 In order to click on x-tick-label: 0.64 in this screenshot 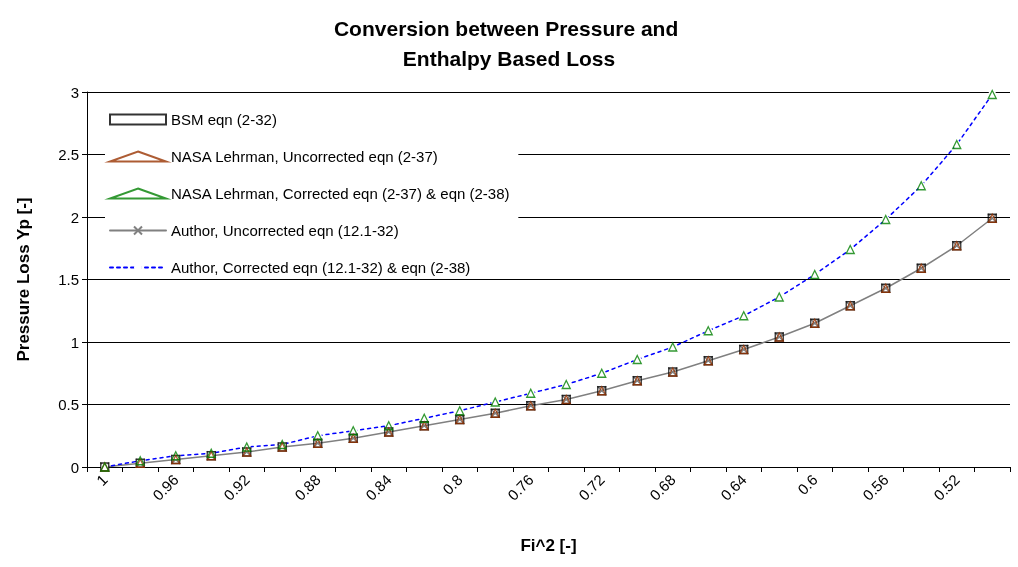, I will do `click(733, 487)`.